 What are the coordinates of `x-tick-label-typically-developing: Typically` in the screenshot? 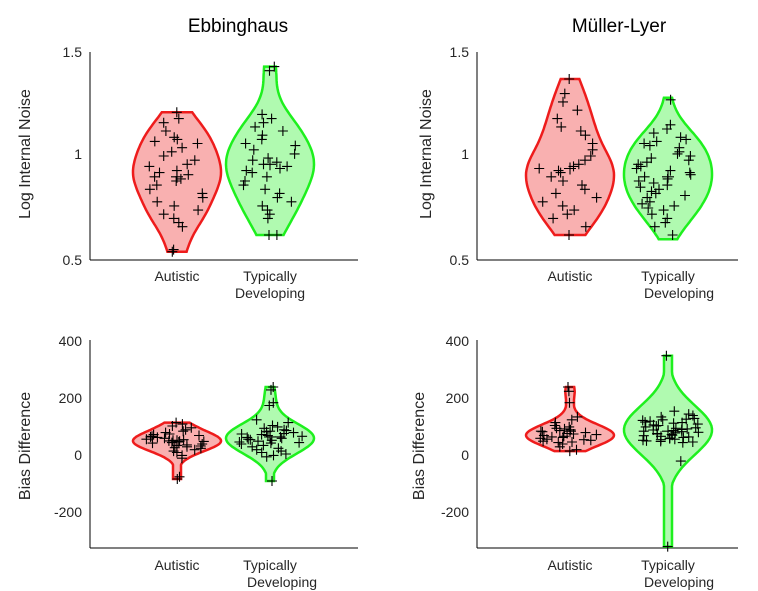 It's located at (270, 565).